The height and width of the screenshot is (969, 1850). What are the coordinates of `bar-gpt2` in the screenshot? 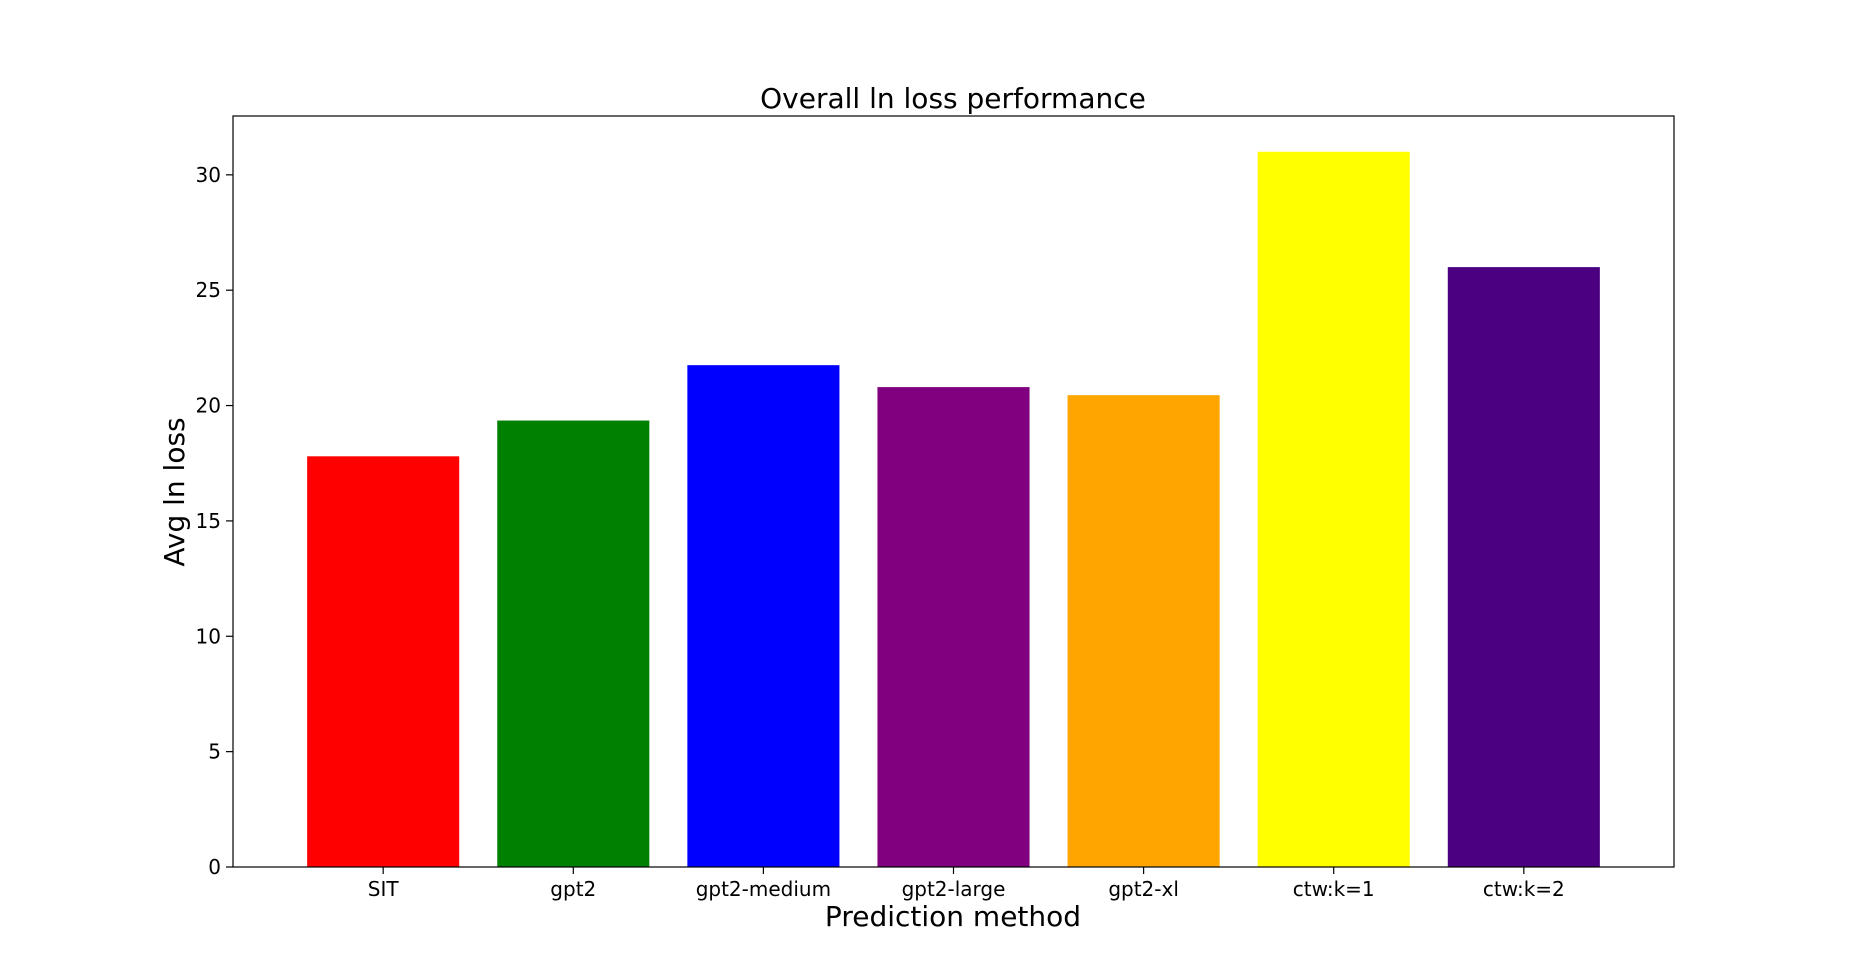 It's located at (573, 643).